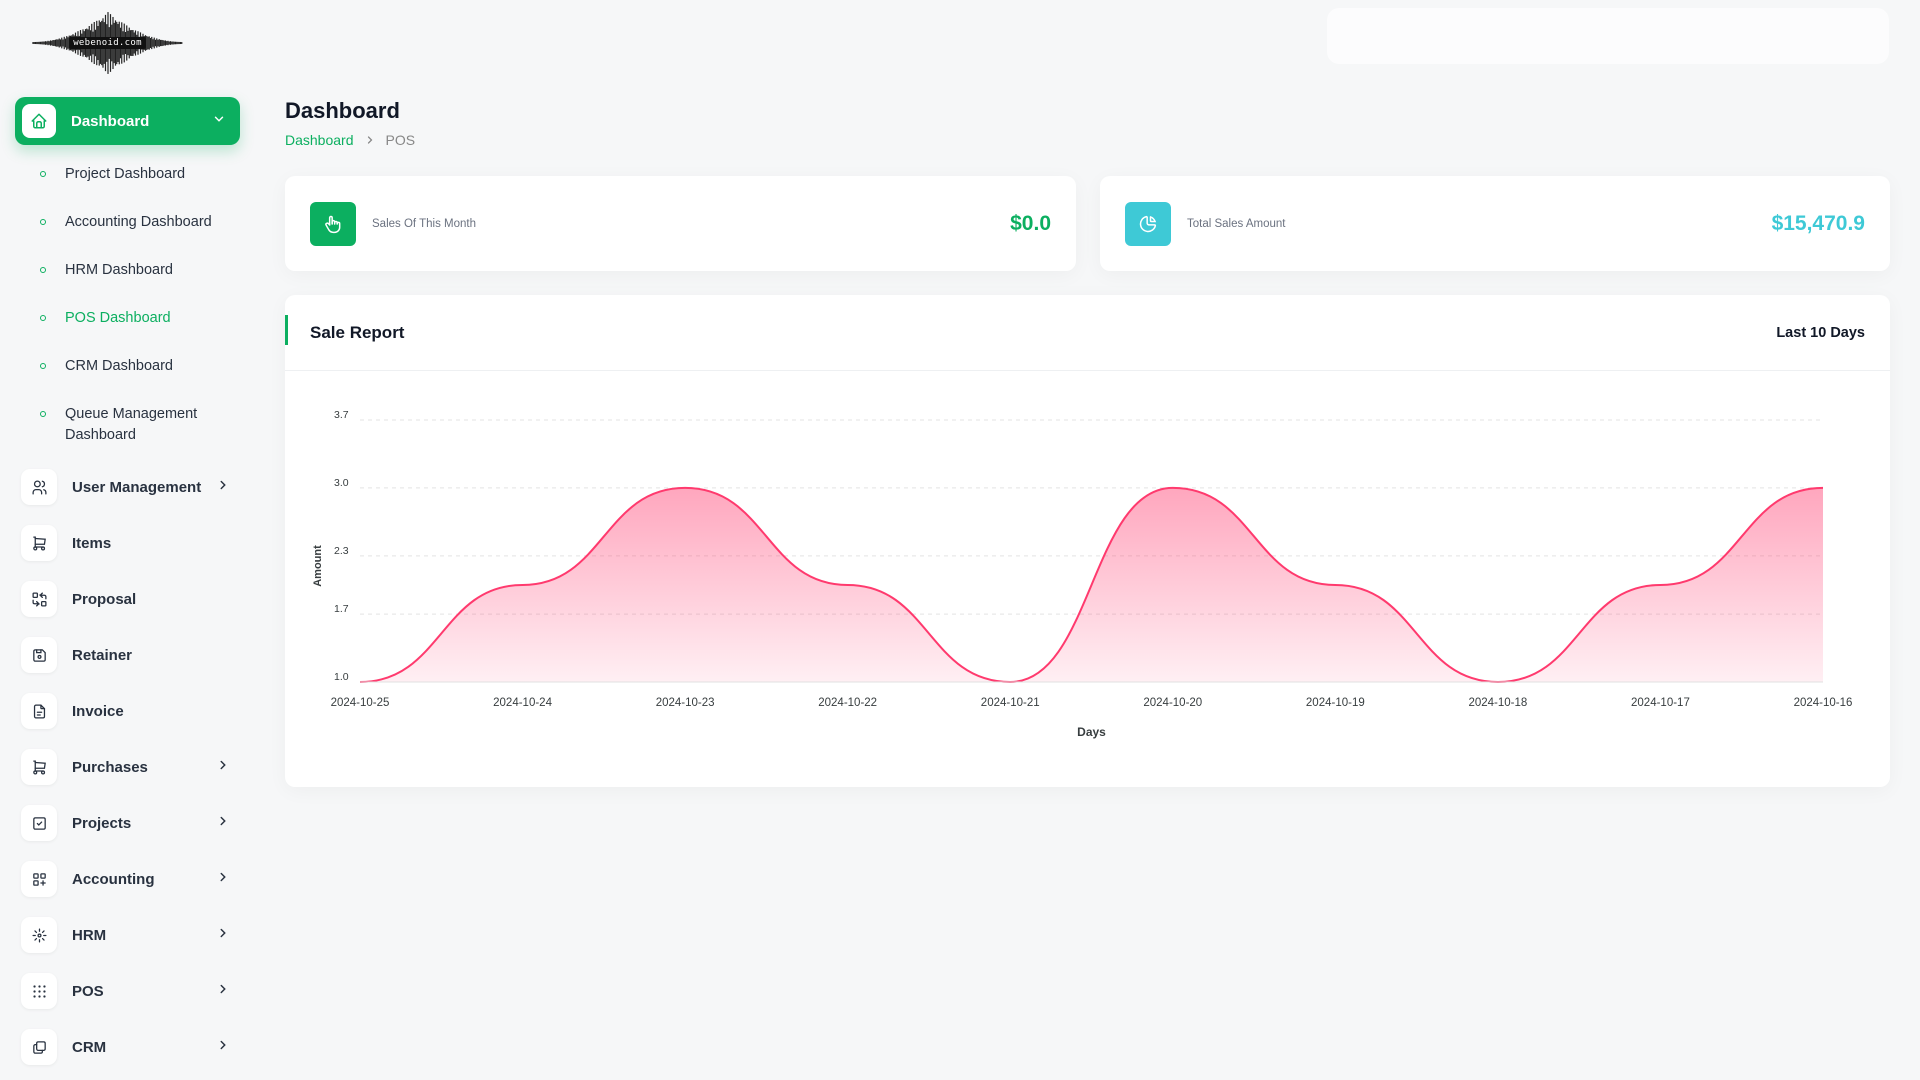 This screenshot has height=1080, width=1920. Describe the element at coordinates (118, 318) in the screenshot. I see `submenu-label: POS Dashboard` at that location.